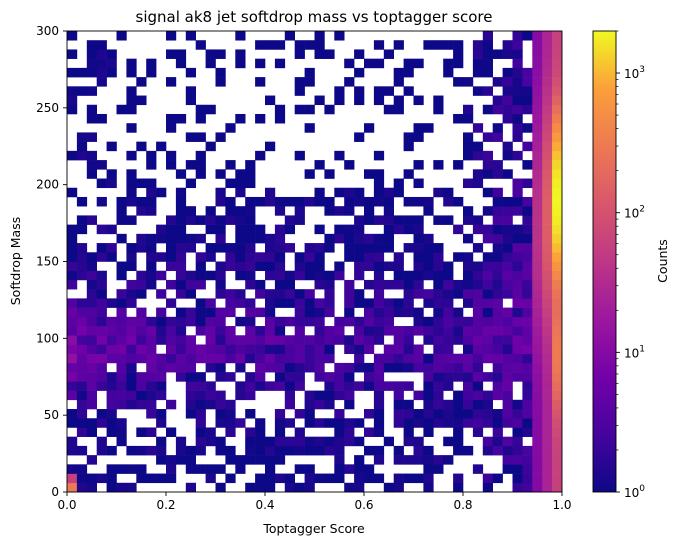 This screenshot has width=680, height=545. What do you see at coordinates (642, 349) in the screenshot?
I see `colorbar-tick-exponent: 1` at bounding box center [642, 349].